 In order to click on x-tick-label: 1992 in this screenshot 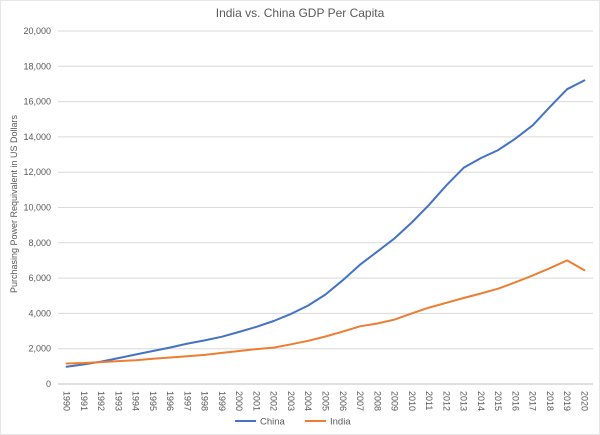, I will do `click(101, 401)`.